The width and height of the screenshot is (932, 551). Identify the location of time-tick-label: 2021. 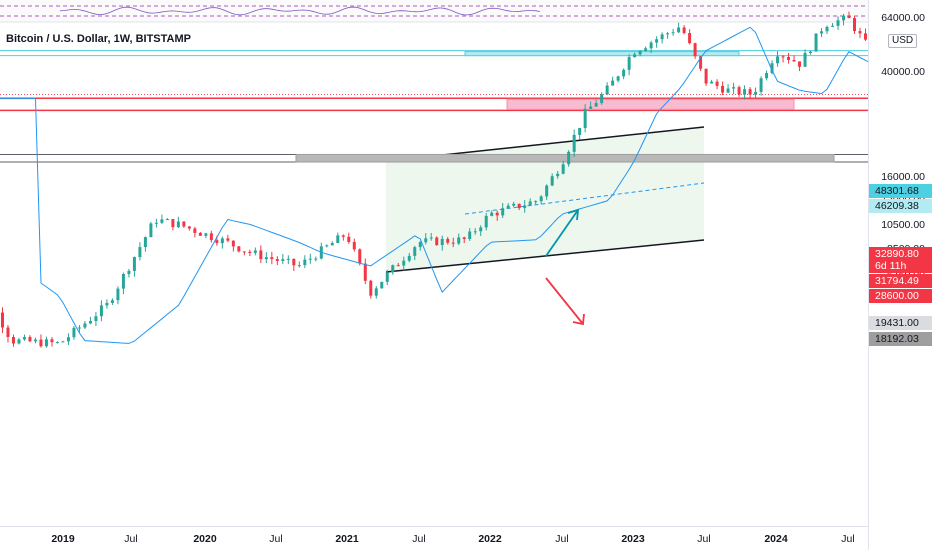
(347, 539).